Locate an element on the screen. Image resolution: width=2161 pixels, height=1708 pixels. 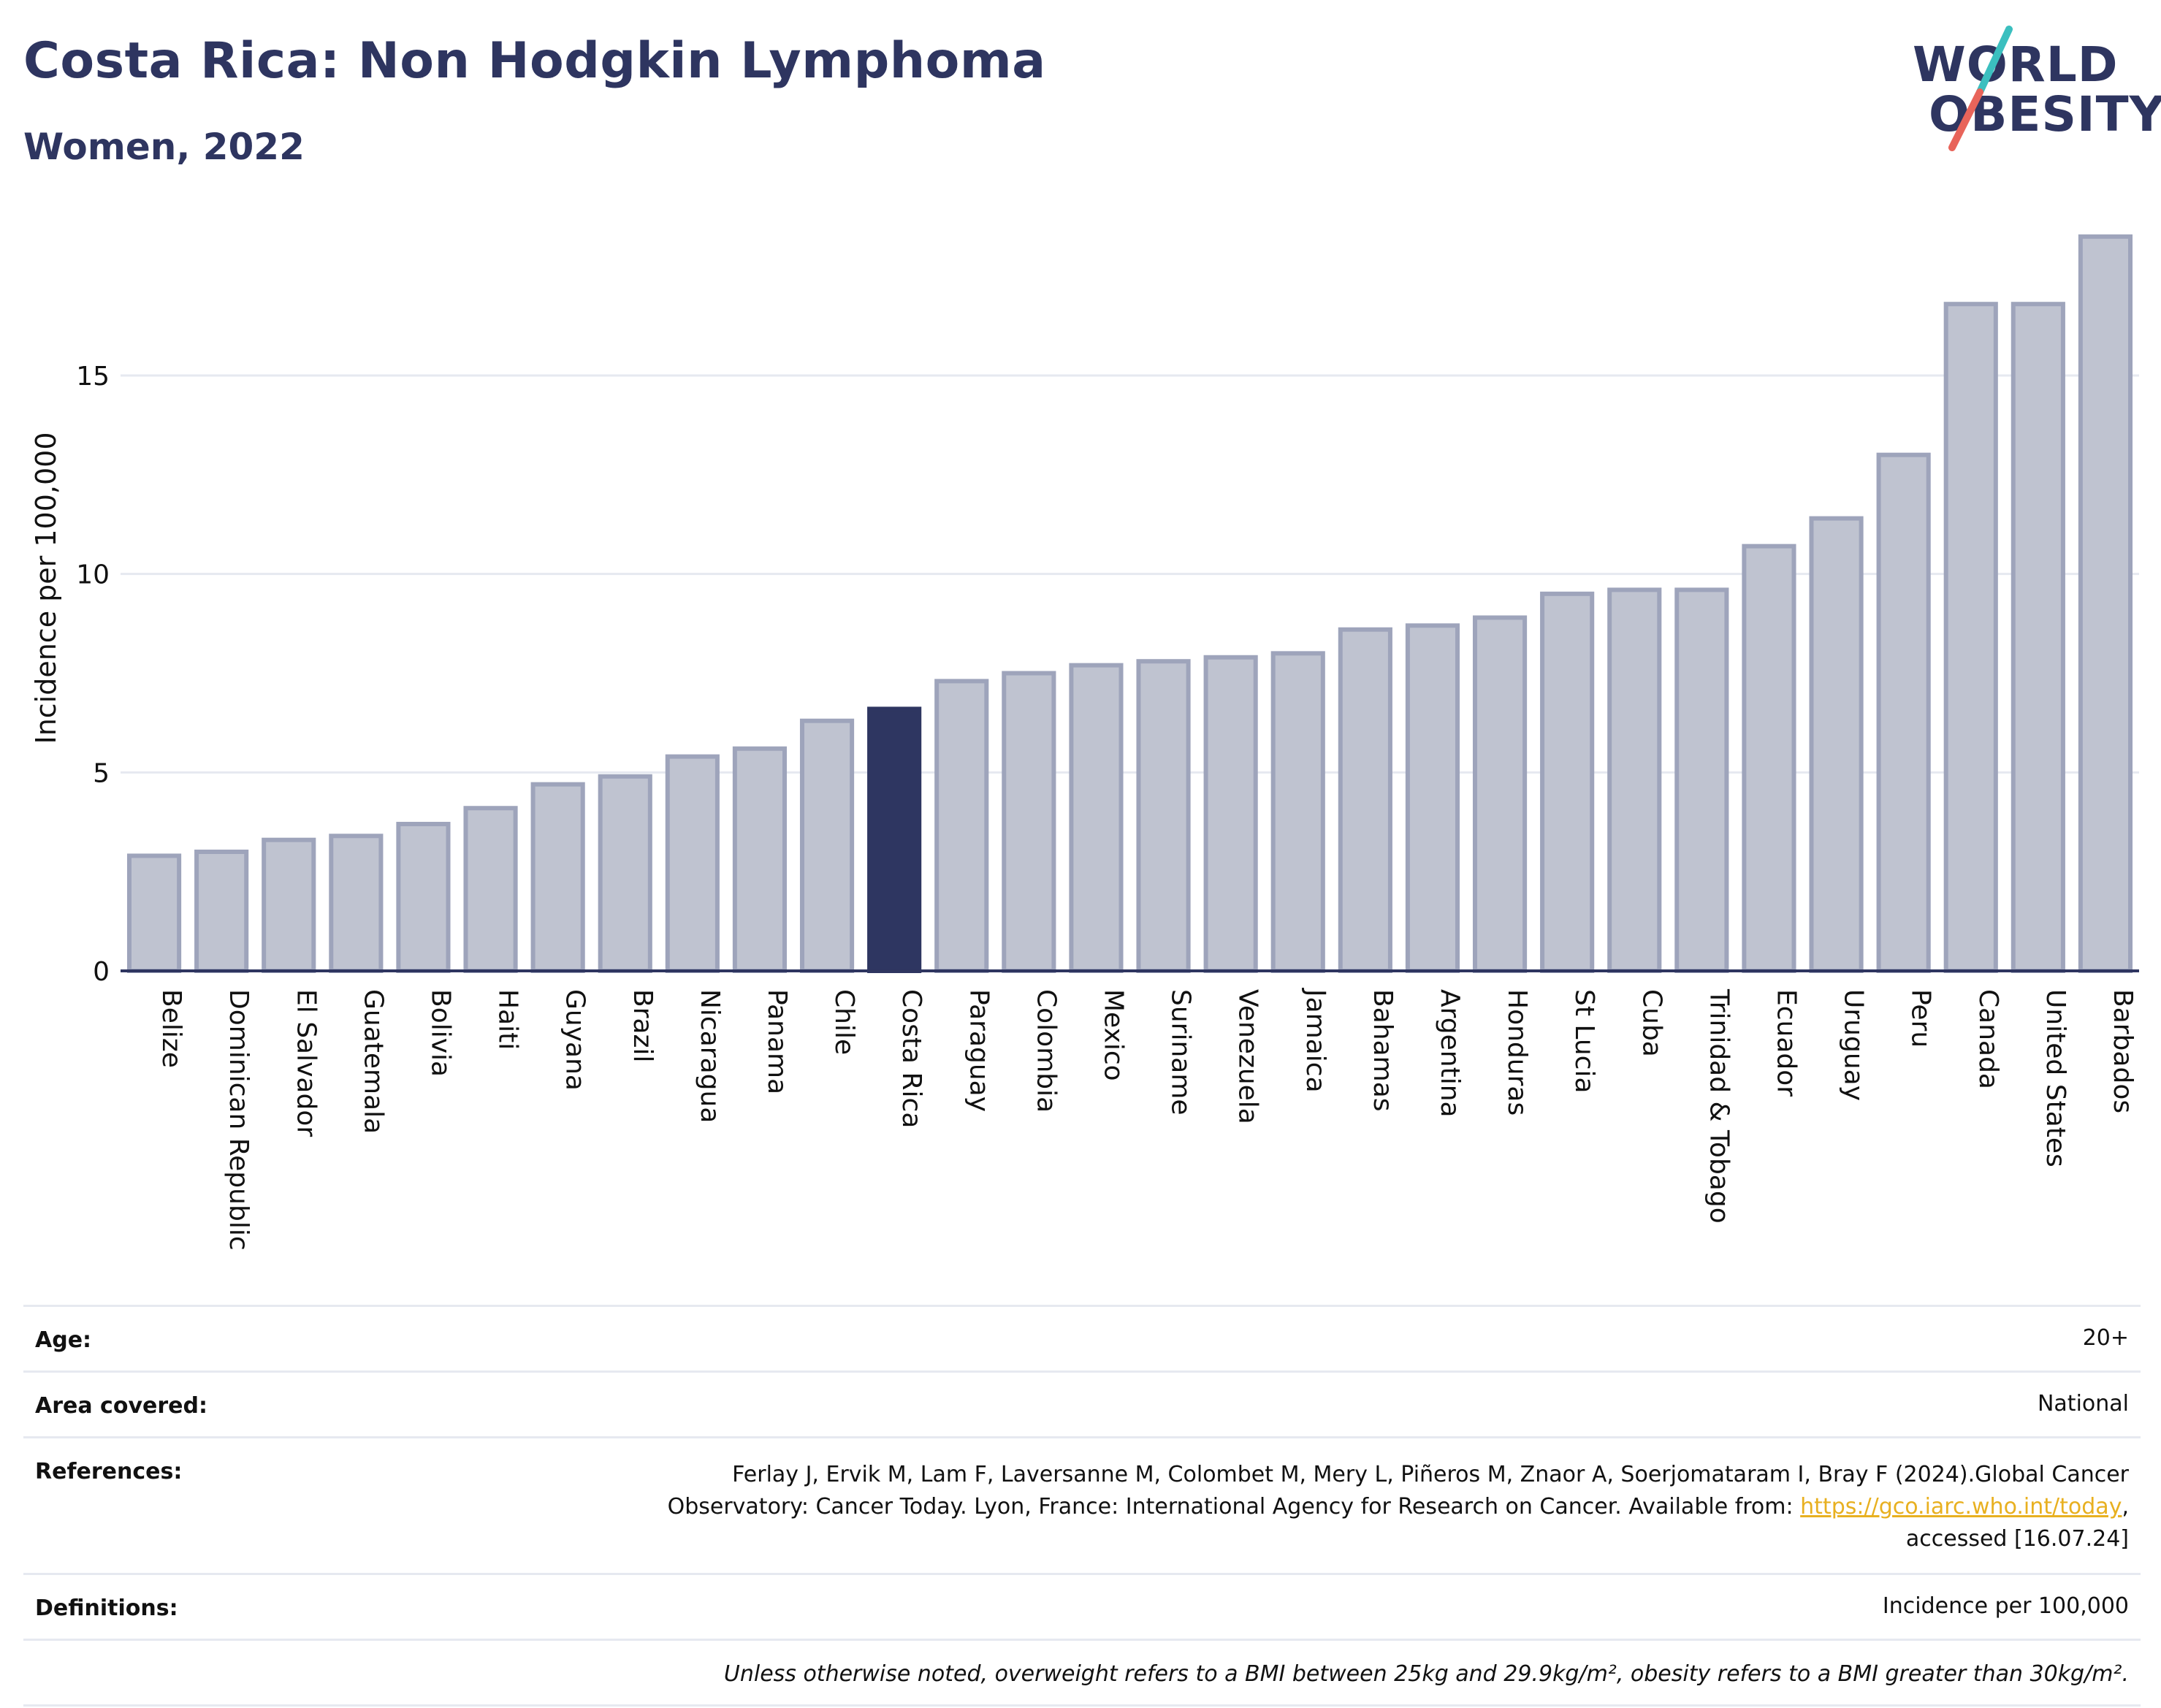
bar-brazil is located at coordinates (625, 874).